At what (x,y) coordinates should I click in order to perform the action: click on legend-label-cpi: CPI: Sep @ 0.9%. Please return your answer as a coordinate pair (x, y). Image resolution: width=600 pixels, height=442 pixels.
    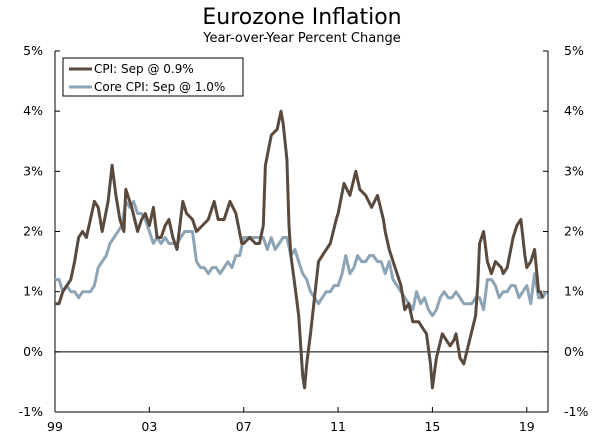
    Looking at the image, I should click on (144, 69).